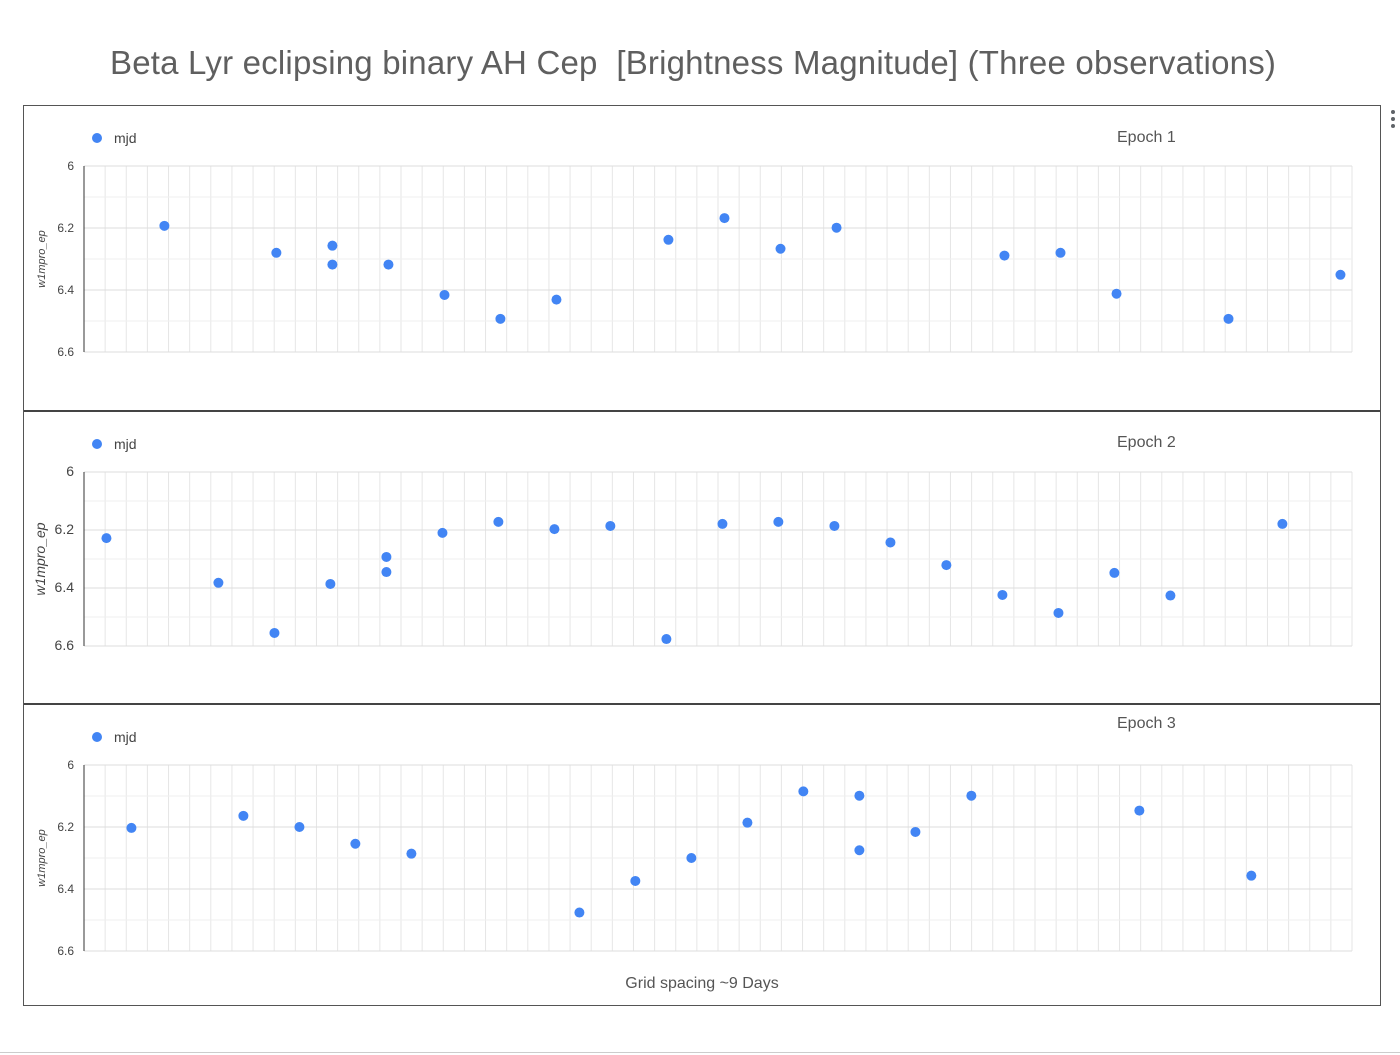 This screenshot has width=1400, height=1055. Describe the element at coordinates (1146, 442) in the screenshot. I see `epoch-label: Epoch 2` at that location.